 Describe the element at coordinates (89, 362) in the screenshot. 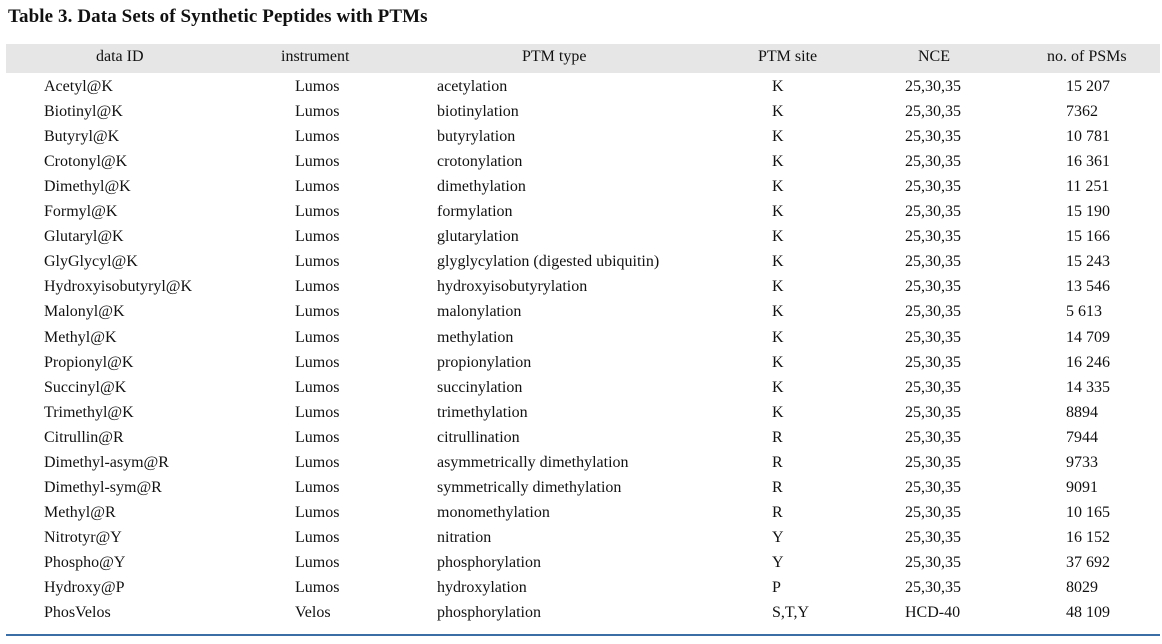

I see `cell-data-id: Propionyl@K` at that location.